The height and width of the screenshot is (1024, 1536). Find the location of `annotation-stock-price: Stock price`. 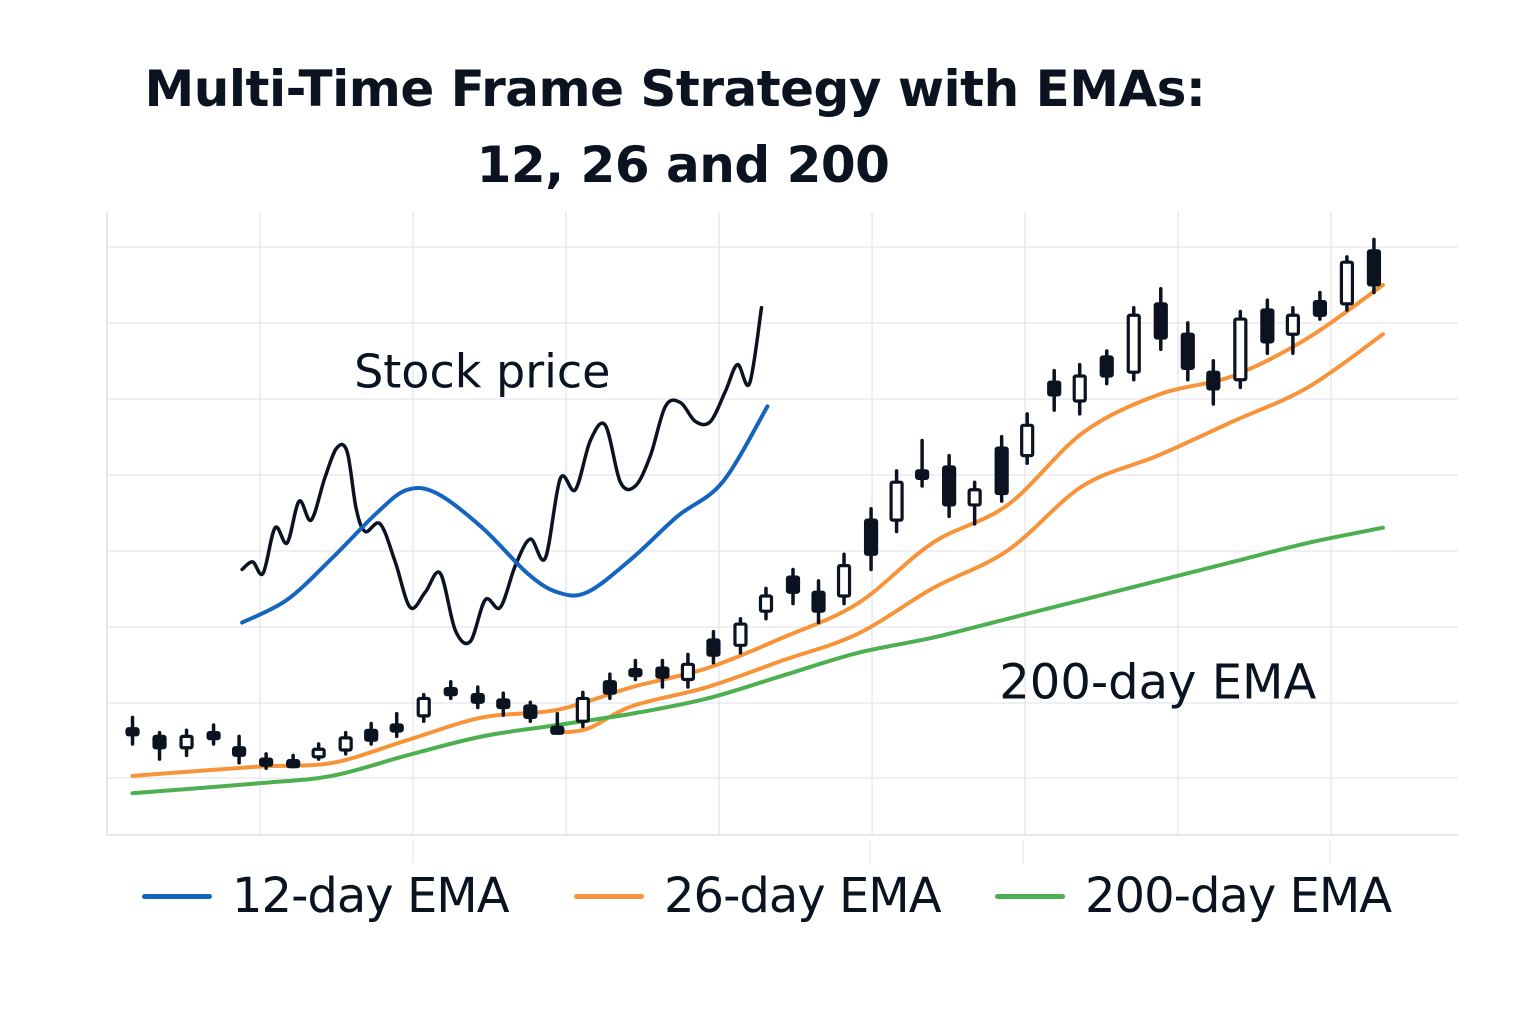

annotation-stock-price: Stock price is located at coordinates (482, 371).